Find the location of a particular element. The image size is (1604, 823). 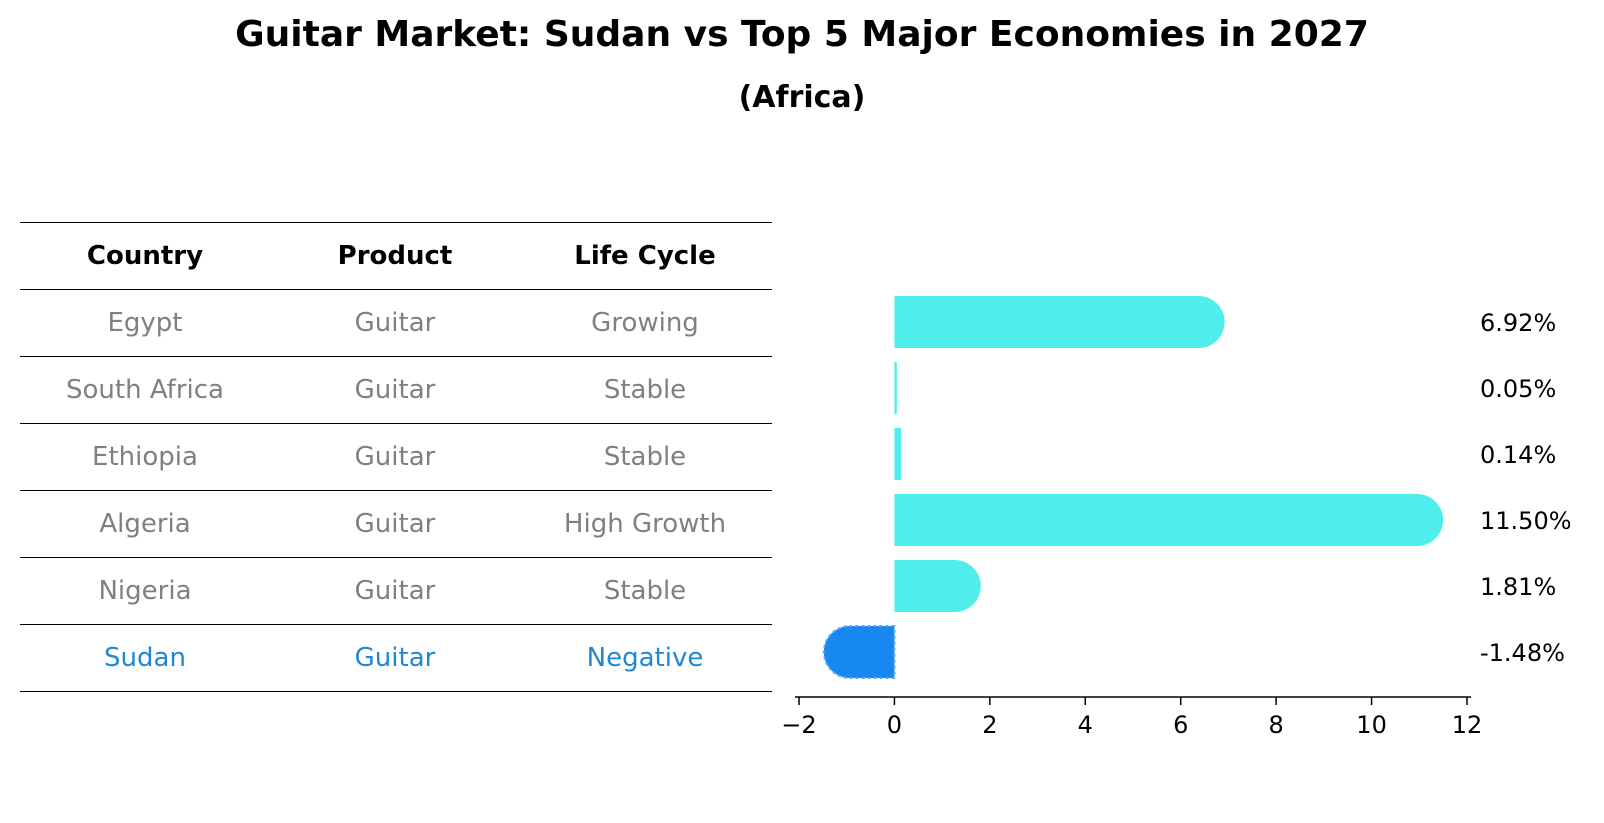

table-row: South Africa Guitar Stable is located at coordinates (396, 389).